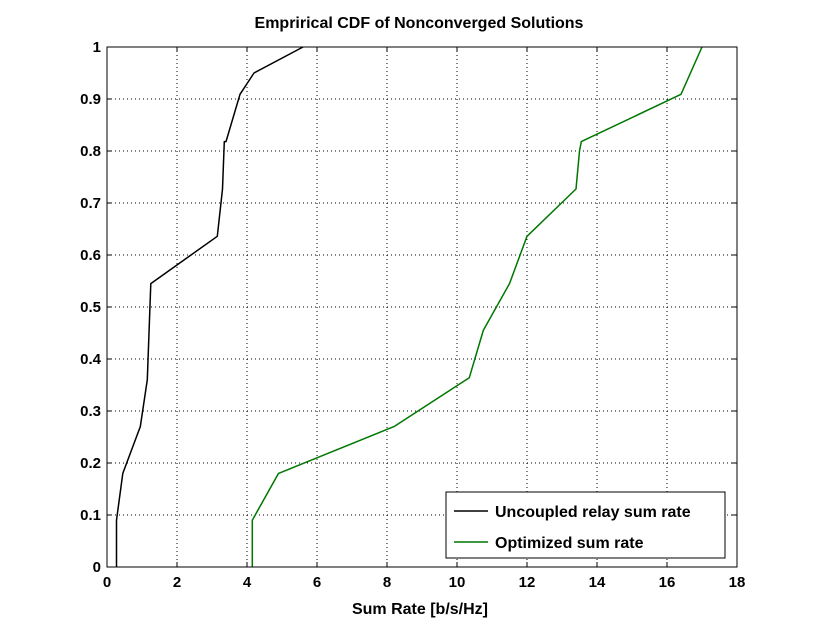 The width and height of the screenshot is (813, 636). I want to click on x-tick-label: 18, so click(737, 582).